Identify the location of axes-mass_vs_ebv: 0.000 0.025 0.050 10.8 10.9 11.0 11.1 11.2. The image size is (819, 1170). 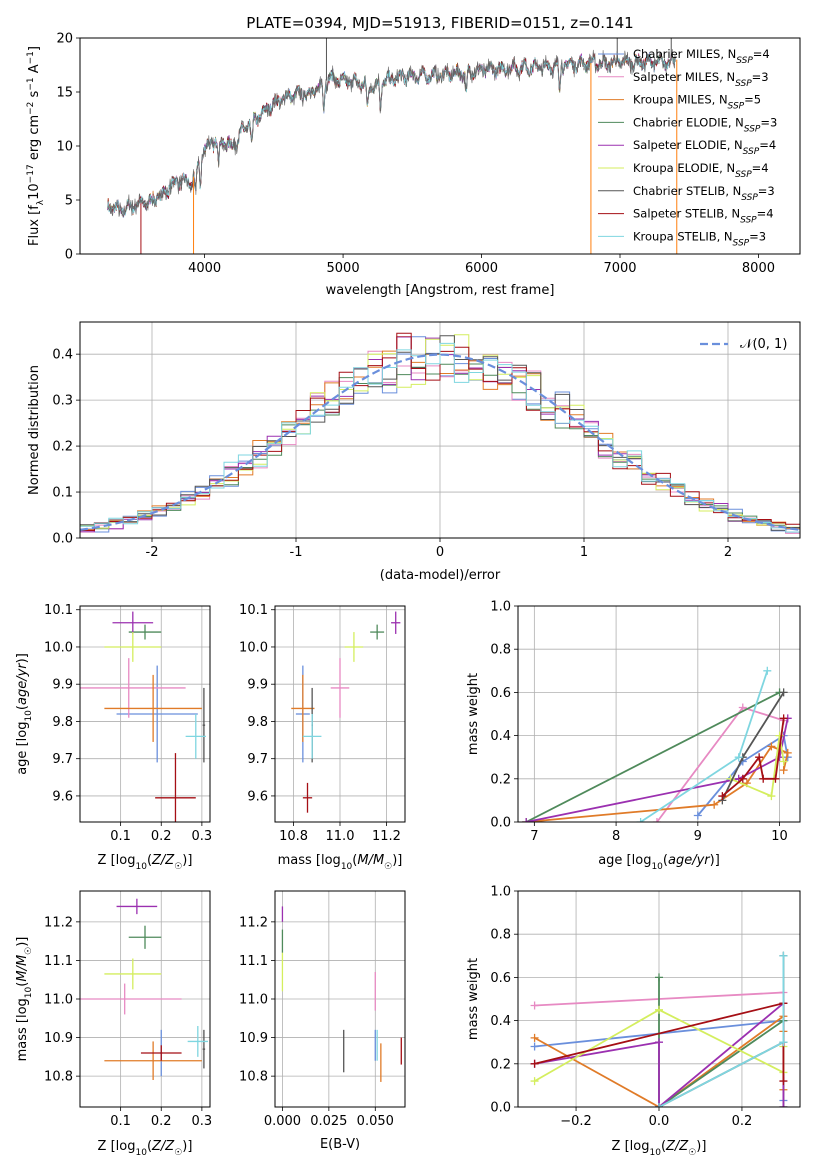
(322, 1009).